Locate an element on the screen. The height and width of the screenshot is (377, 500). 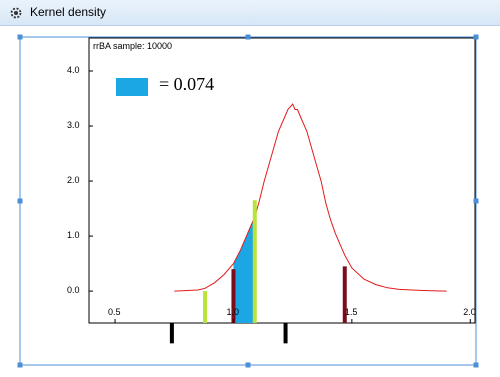
shaded-area is located at coordinates (244, 269).